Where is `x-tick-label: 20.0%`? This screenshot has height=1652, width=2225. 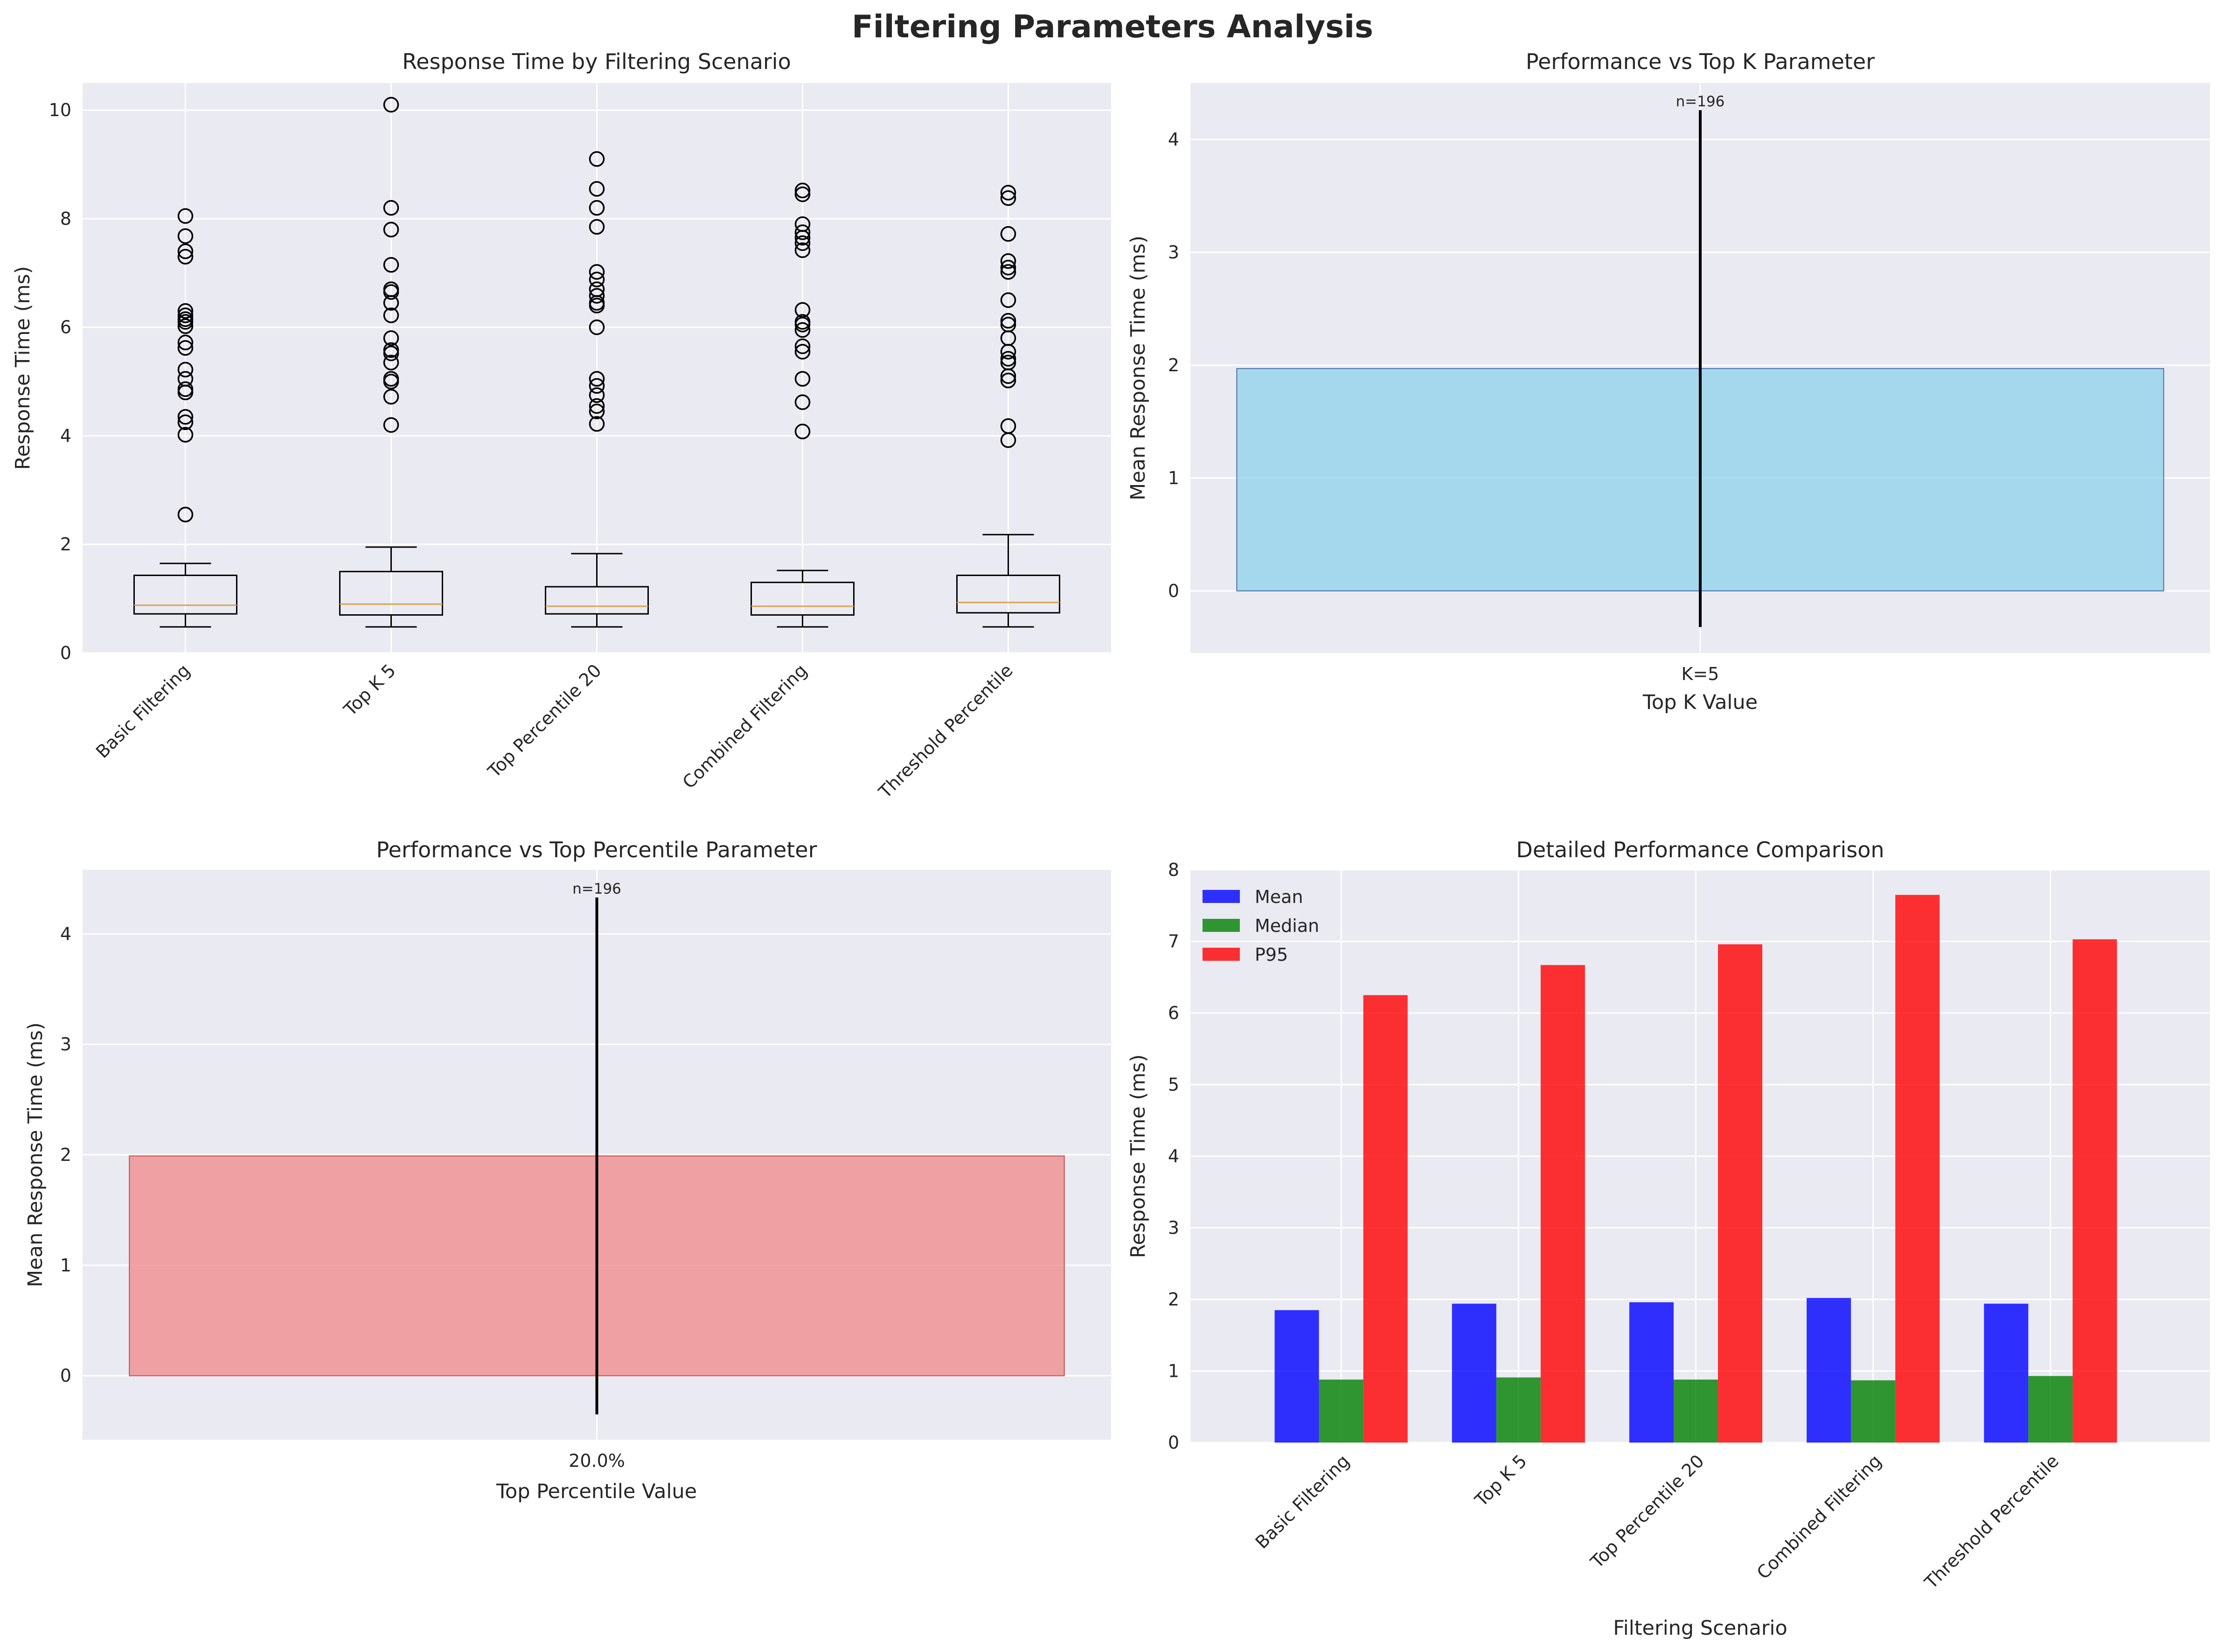 x-tick-label: 20.0% is located at coordinates (597, 1461).